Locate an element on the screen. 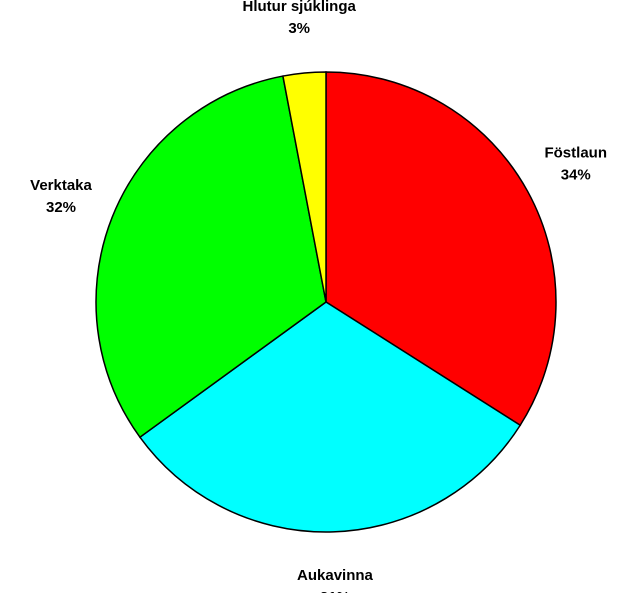 The width and height of the screenshot is (624, 593). slice-label: Föstlaun is located at coordinates (575, 153).